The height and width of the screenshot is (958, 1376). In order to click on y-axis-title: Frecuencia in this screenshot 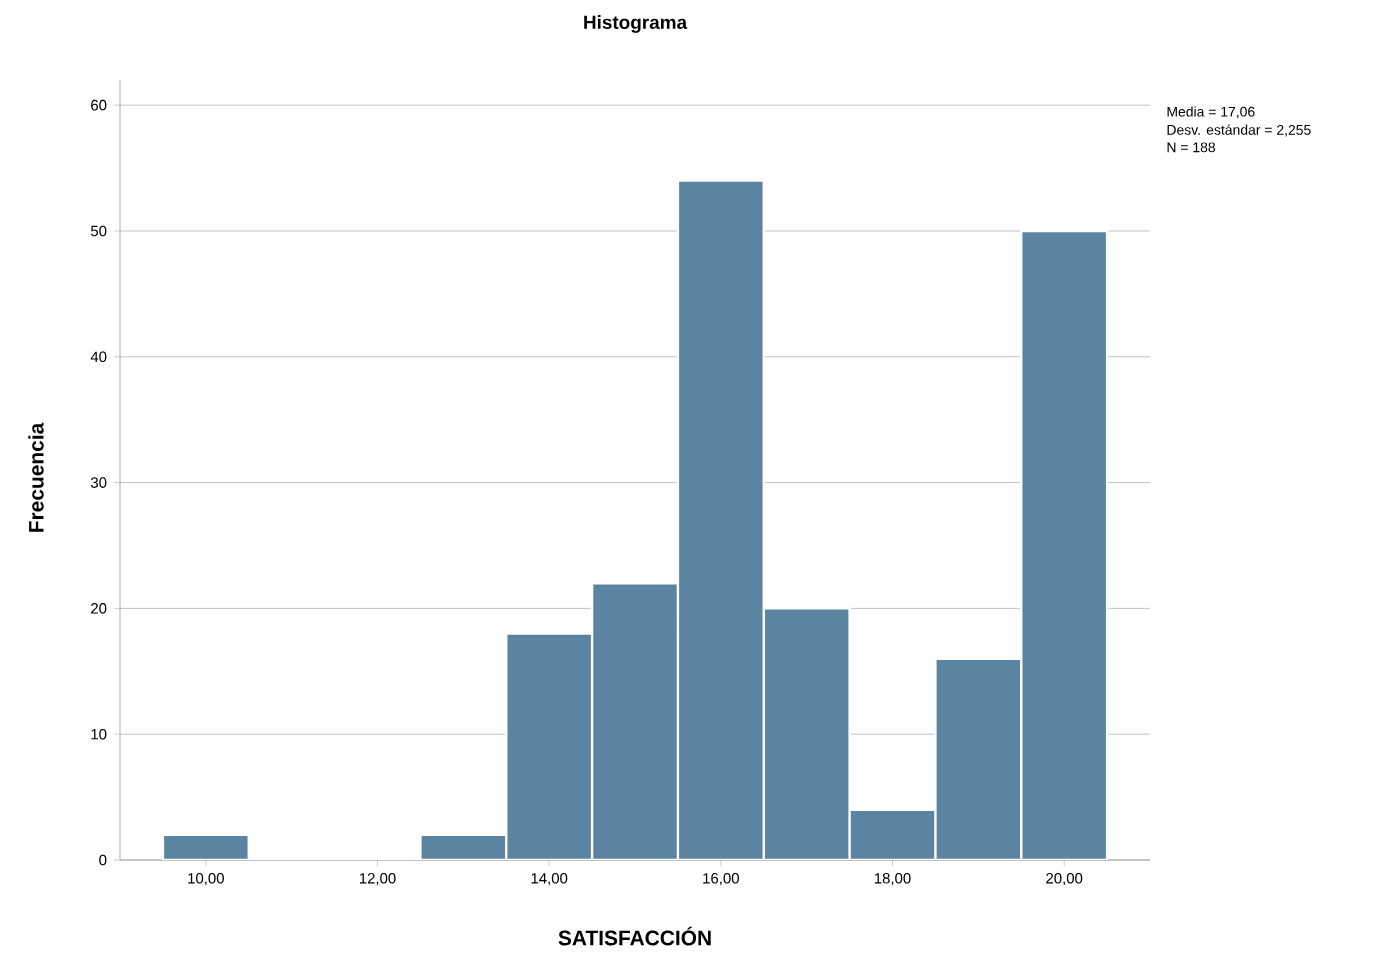, I will do `click(36, 477)`.